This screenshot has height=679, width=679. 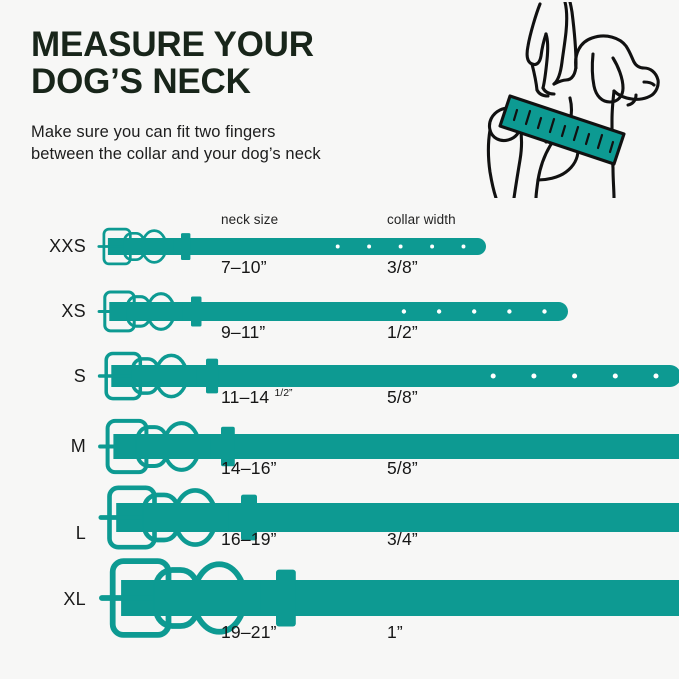 What do you see at coordinates (402, 397) in the screenshot?
I see `collar-width-value-s: 5/8”` at bounding box center [402, 397].